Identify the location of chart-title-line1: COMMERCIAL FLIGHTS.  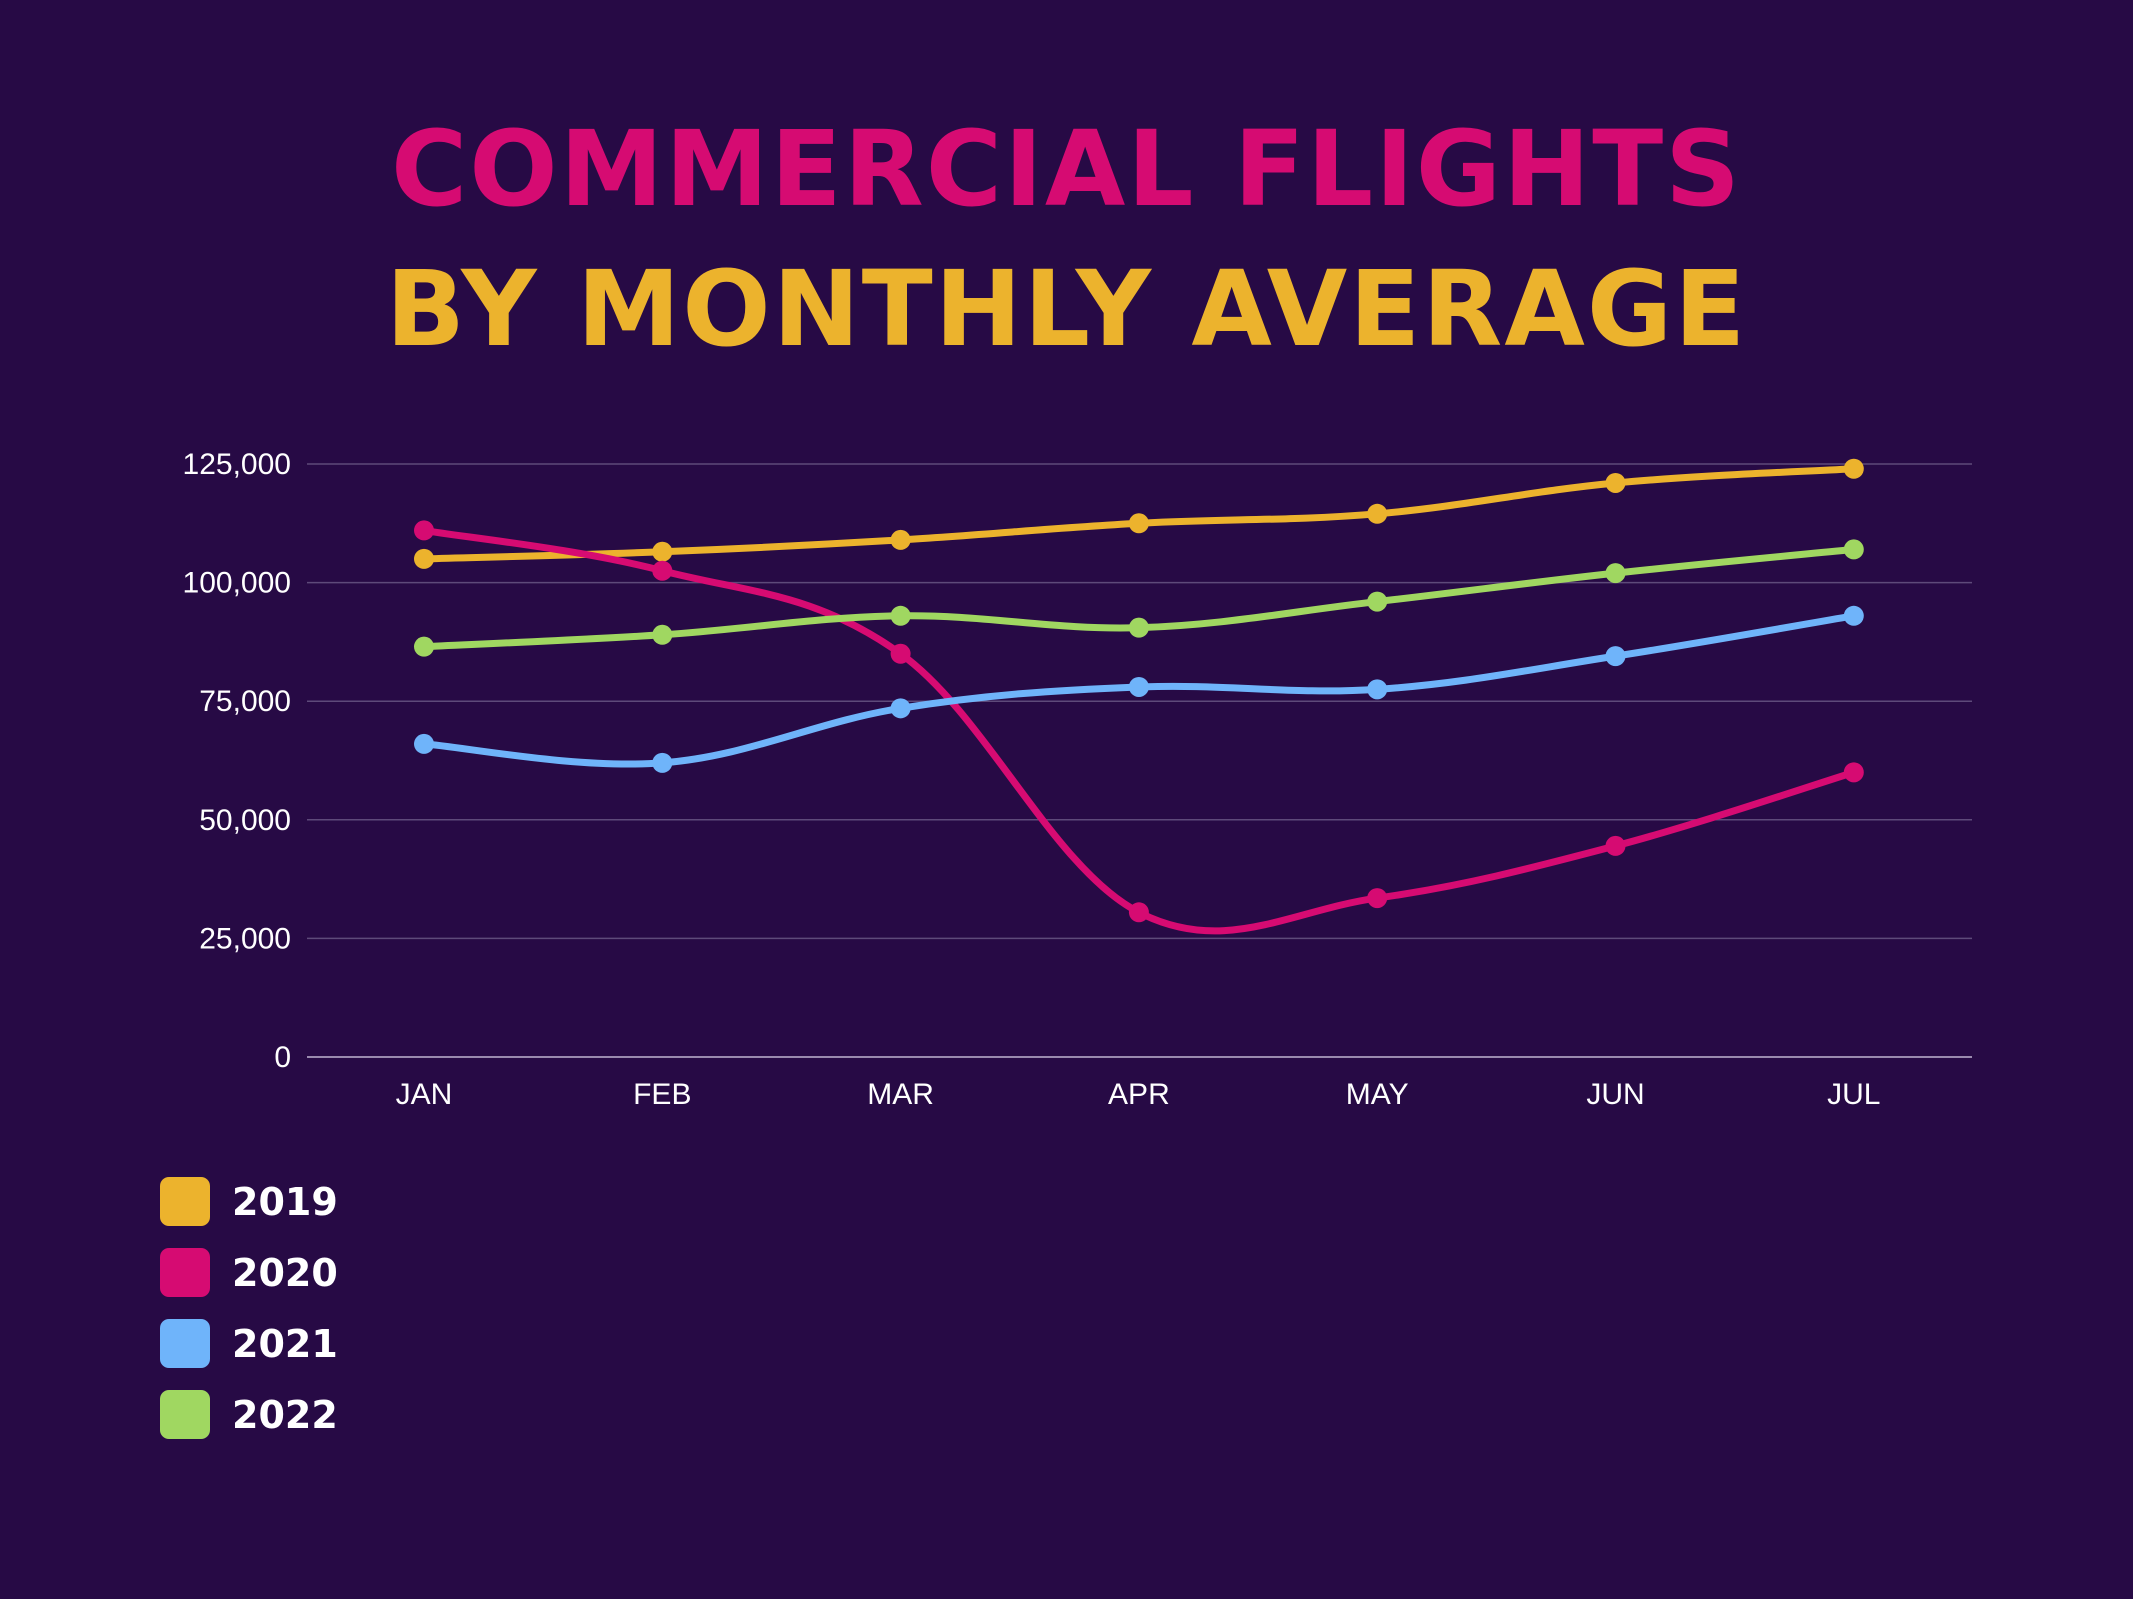
(1066, 169).